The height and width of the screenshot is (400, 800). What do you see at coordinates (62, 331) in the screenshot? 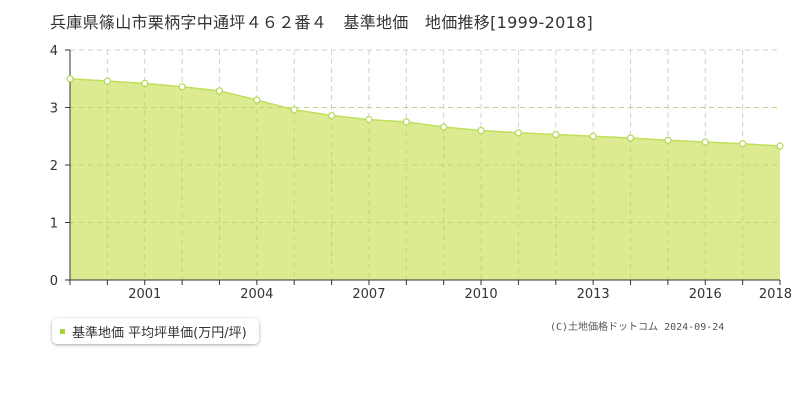
I see `legend-marker` at bounding box center [62, 331].